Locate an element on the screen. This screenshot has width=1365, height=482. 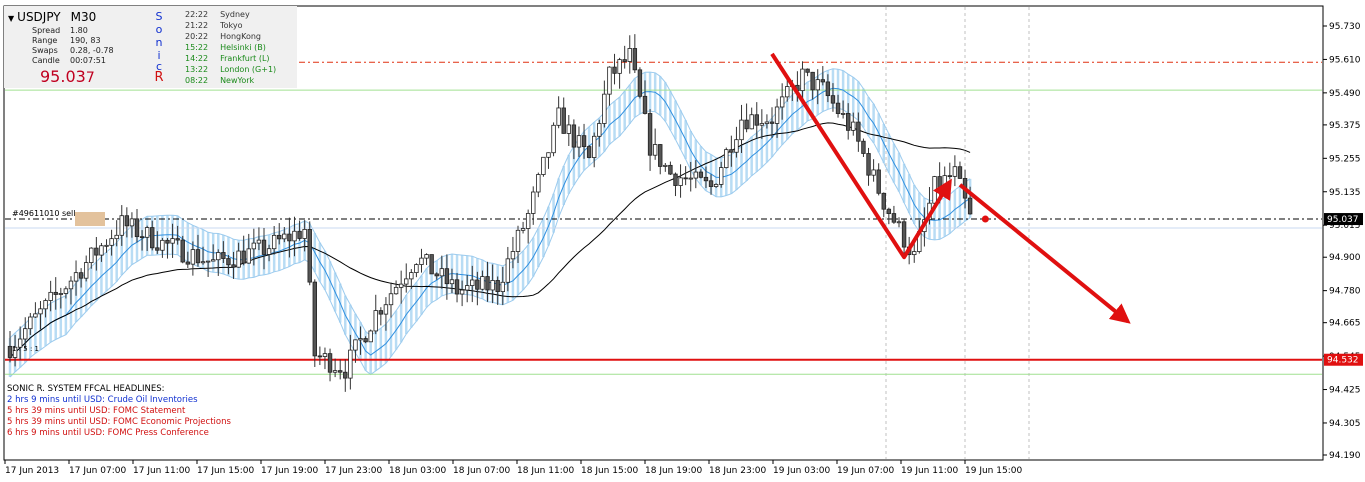
current-price: 95.037 is located at coordinates (67, 76).